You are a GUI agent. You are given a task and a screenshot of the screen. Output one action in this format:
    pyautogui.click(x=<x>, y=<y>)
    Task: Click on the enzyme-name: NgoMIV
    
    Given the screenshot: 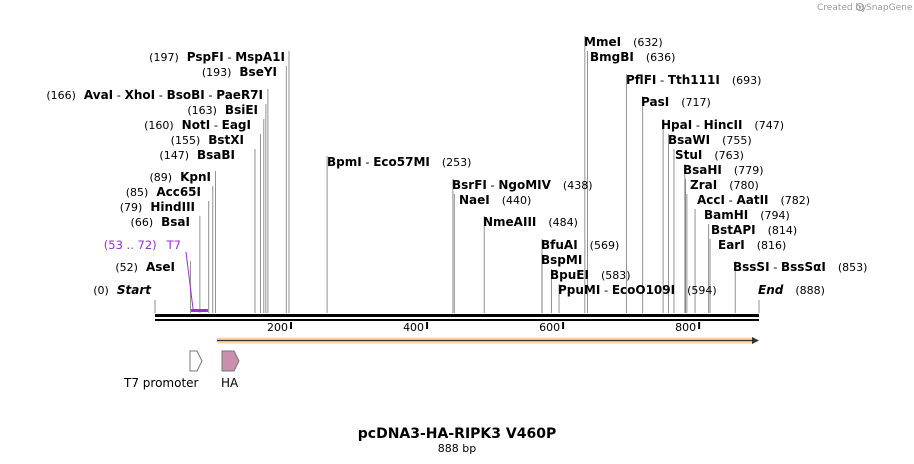 What is the action you would take?
    pyautogui.click(x=524, y=185)
    